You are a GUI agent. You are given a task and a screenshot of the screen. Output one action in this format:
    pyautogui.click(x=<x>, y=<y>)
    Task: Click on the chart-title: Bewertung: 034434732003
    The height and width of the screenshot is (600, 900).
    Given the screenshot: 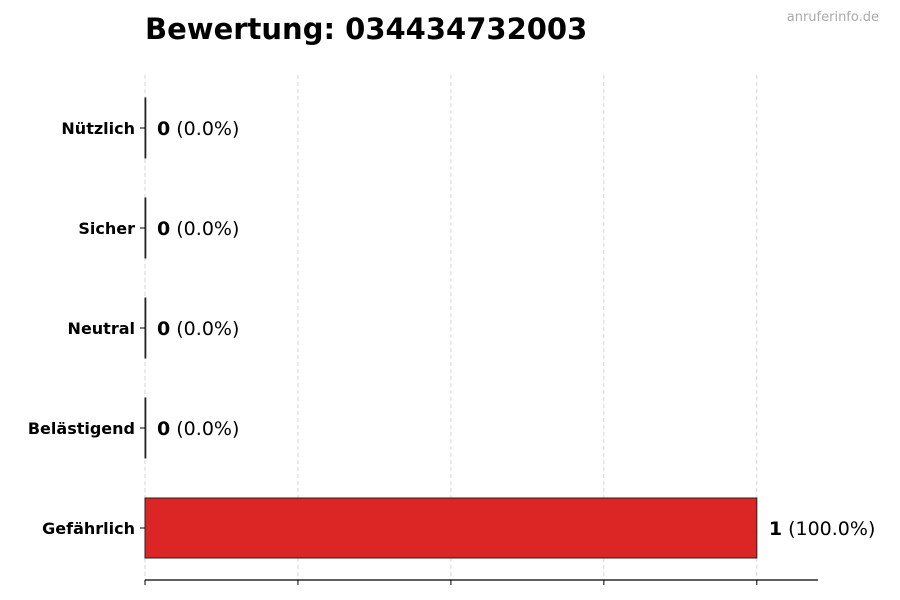 What is the action you would take?
    pyautogui.click(x=366, y=29)
    